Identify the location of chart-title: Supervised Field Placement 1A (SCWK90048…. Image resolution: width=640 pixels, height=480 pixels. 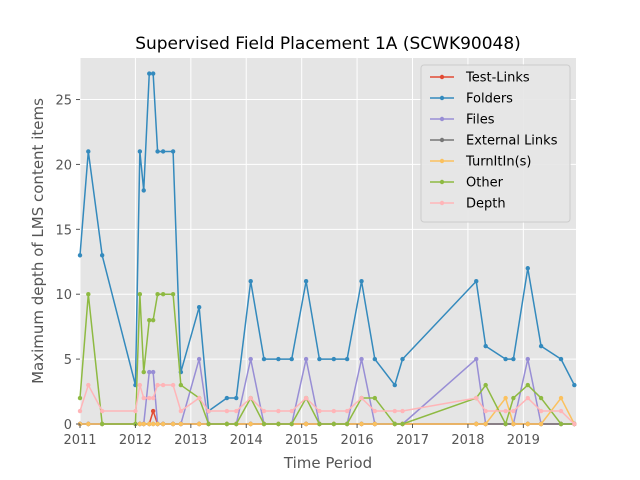
(328, 44).